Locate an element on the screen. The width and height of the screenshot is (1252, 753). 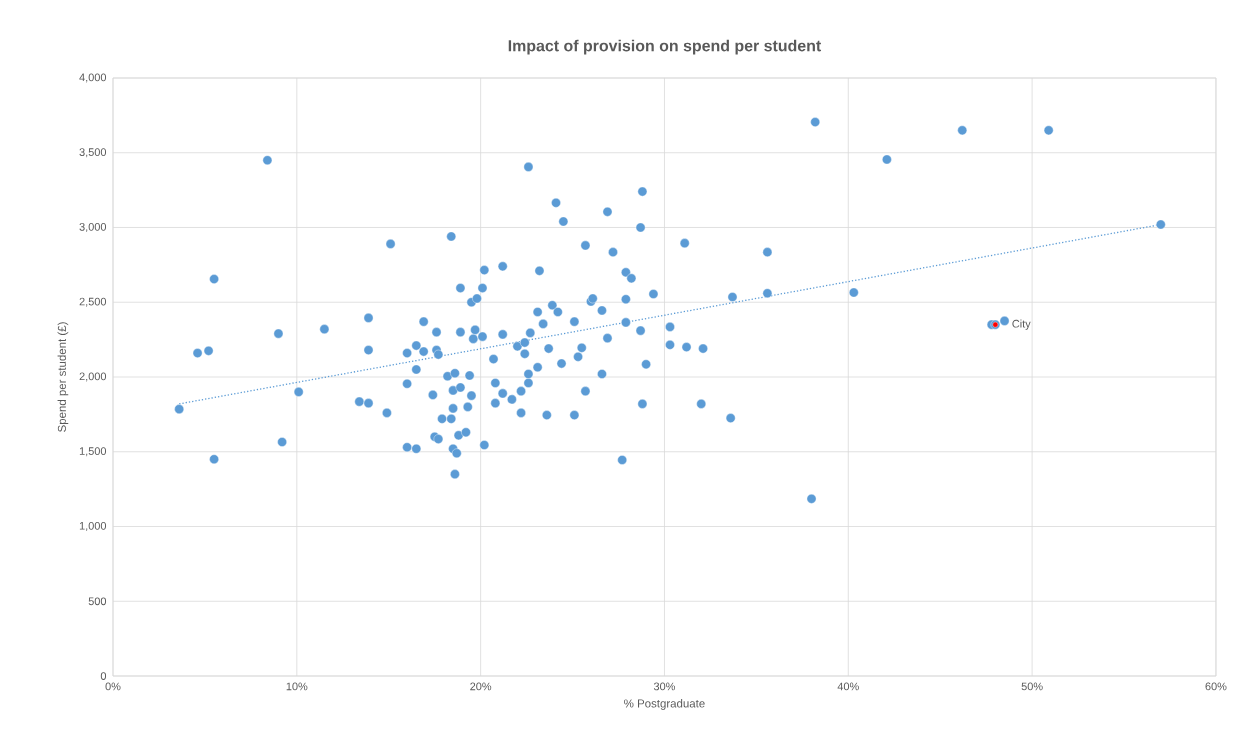
y-tick-label: 0 is located at coordinates (103, 676).